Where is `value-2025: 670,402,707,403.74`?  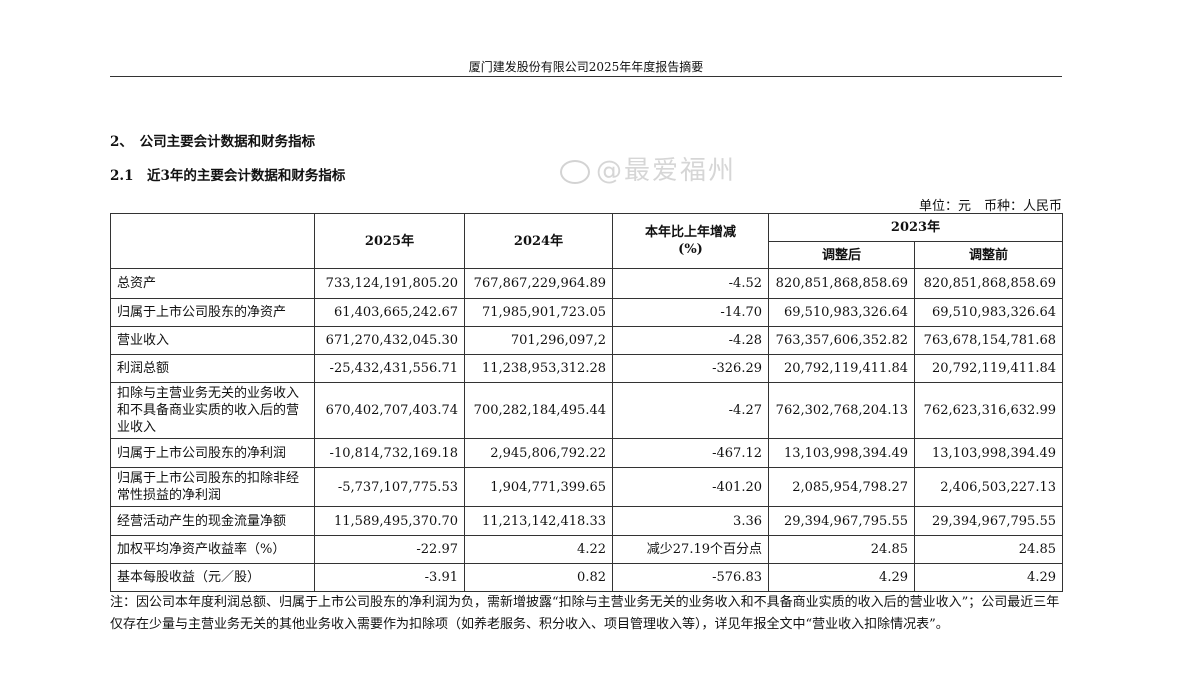
value-2025: 670,402,707,403.74 is located at coordinates (389, 410).